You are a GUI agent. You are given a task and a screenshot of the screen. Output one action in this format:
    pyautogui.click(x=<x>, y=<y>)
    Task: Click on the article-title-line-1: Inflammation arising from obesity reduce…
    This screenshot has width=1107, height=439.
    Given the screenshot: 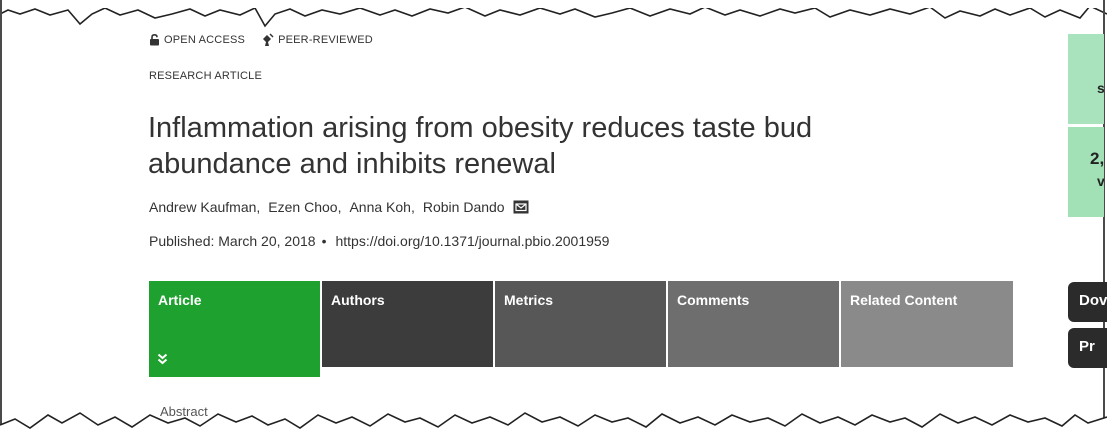 What is the action you would take?
    pyautogui.click(x=480, y=128)
    